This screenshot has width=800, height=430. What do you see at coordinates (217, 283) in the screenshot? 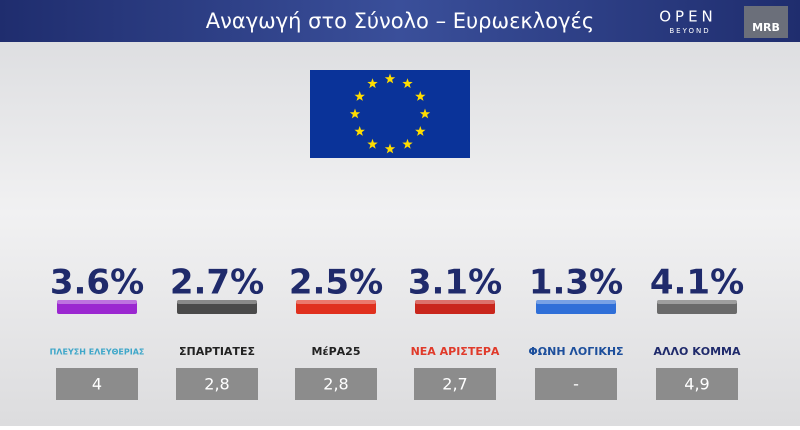
I see `percent-value: 2.7%` at bounding box center [217, 283].